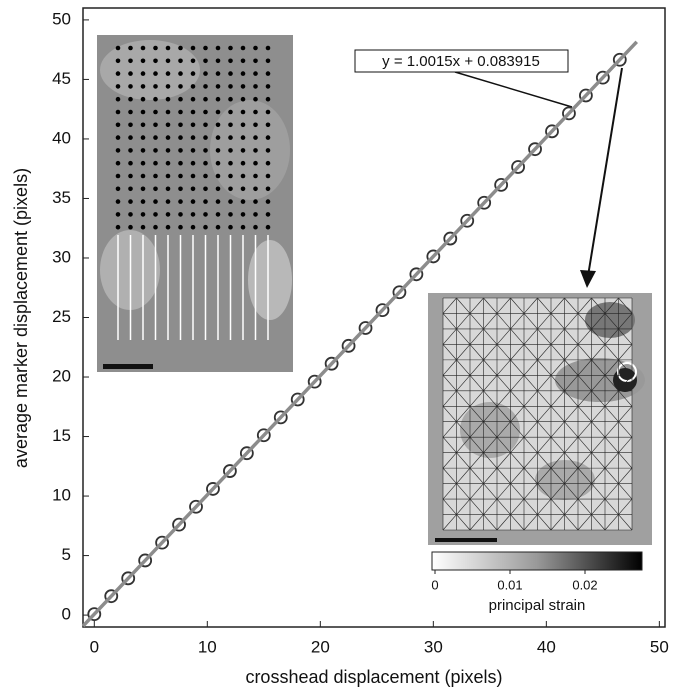 This screenshot has height=691, width=675. I want to click on y-axis-label: average marker displacement (pixels), so click(21, 318).